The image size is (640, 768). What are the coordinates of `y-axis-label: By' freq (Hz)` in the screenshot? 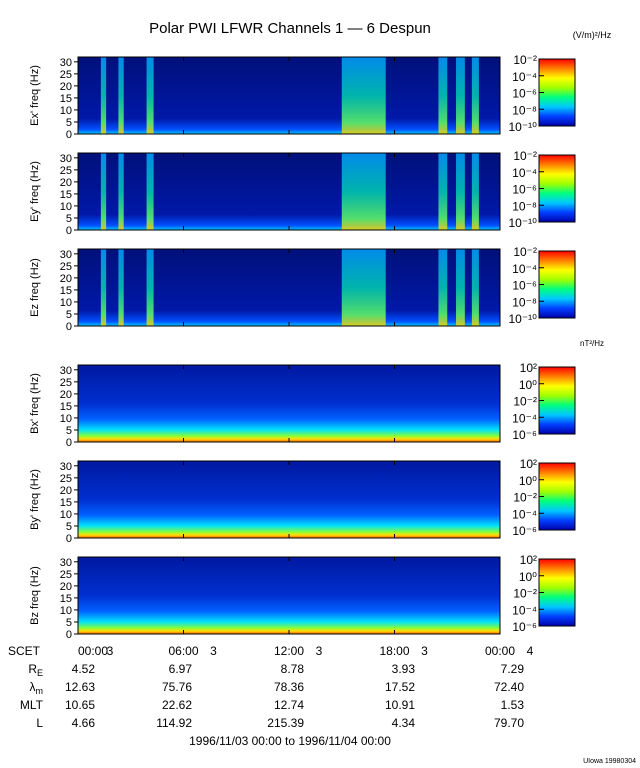 It's located at (35, 499).